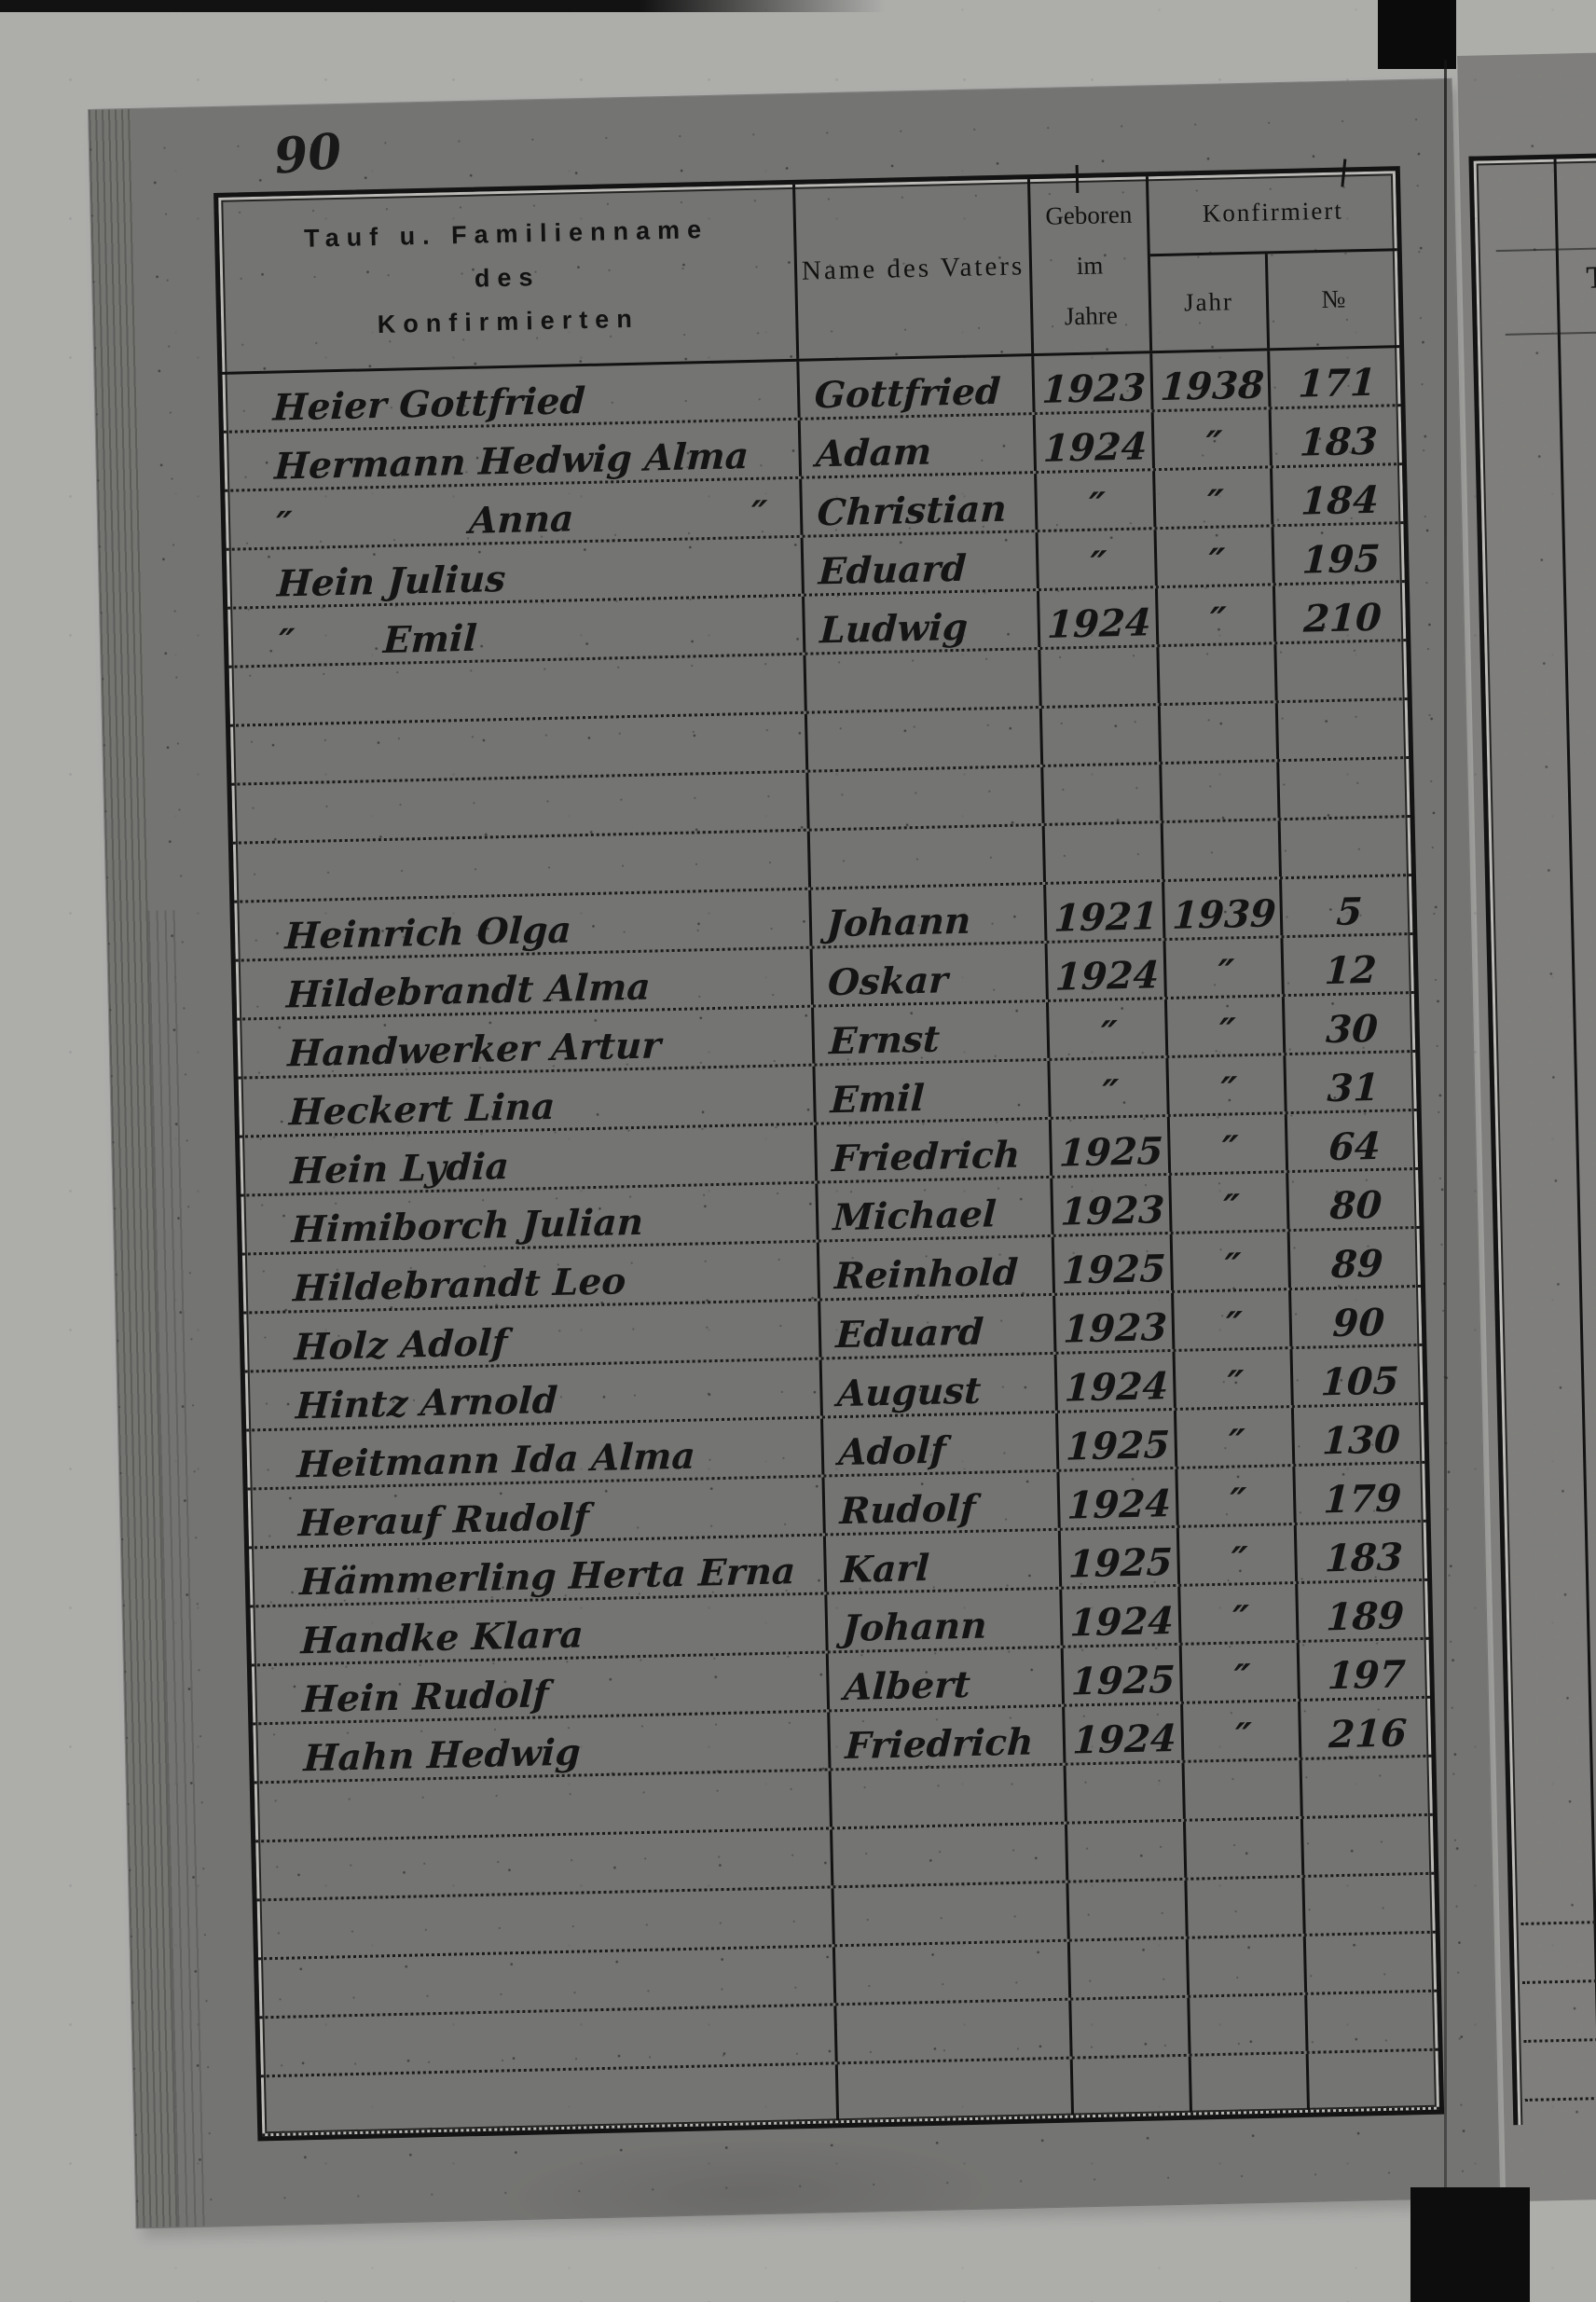  I want to click on confirmation-number: 216, so click(1368, 1734).